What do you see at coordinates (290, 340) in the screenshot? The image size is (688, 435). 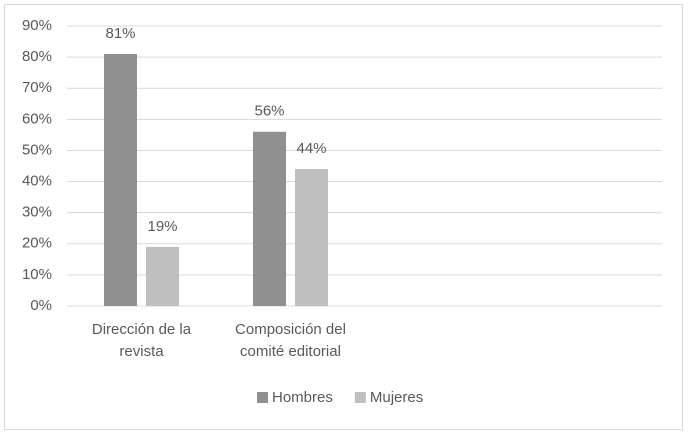 I see `x-tick-label: Composición del comité editorial` at bounding box center [290, 340].